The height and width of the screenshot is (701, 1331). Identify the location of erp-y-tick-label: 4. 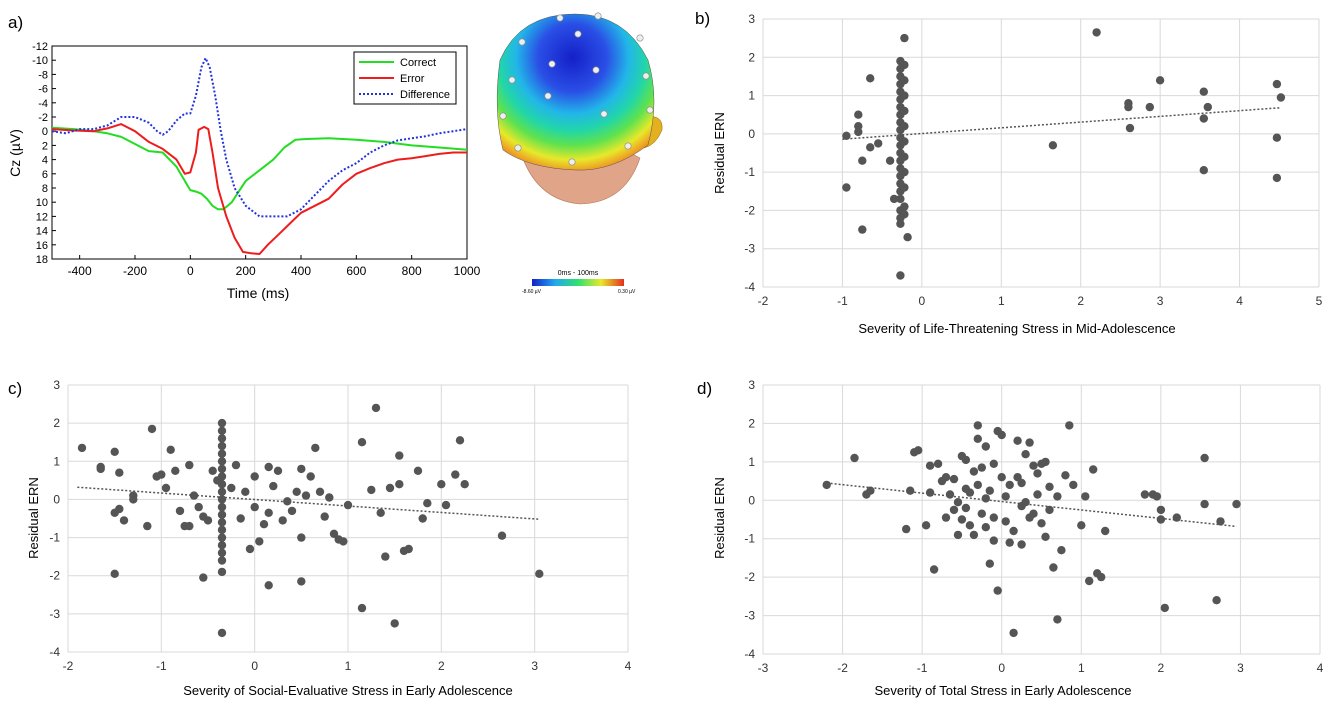
(45, 161).